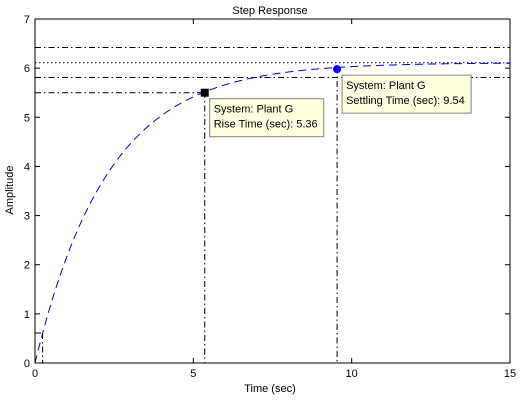 The width and height of the screenshot is (525, 400). Describe the element at coordinates (266, 125) in the screenshot. I see `rise-time-tip-line-1: Rise Time (sec): 5.36` at that location.